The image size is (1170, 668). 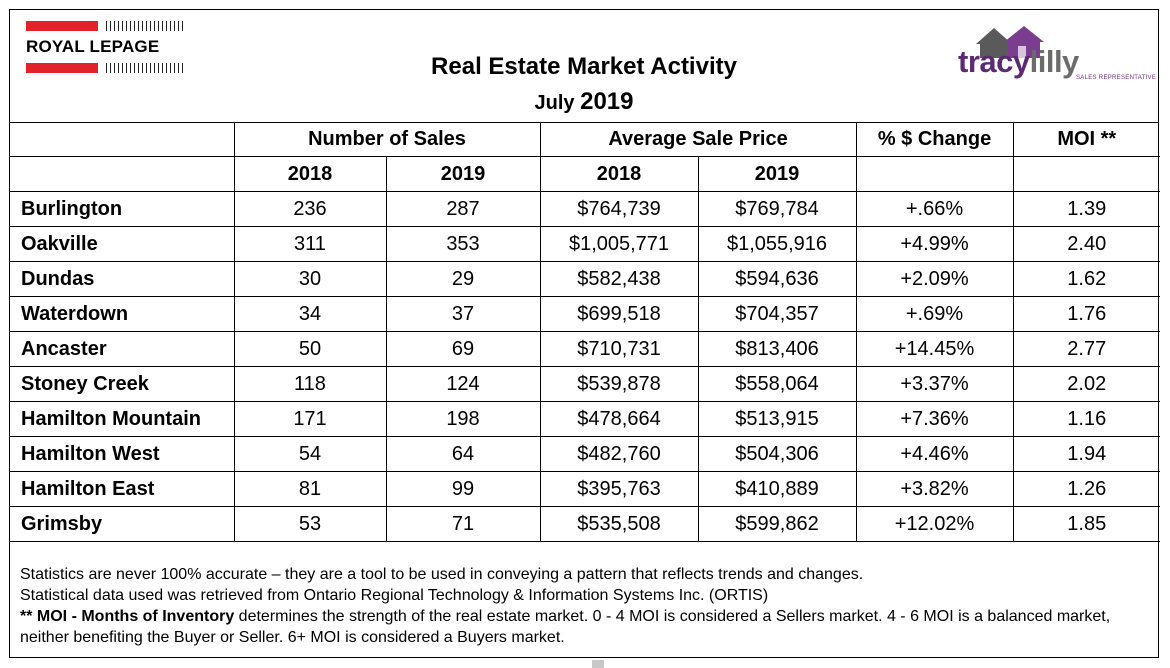 I want to click on tracy-lilly-logo: tracylilly SALES REPRESENTATIVE, so click(x=1057, y=55).